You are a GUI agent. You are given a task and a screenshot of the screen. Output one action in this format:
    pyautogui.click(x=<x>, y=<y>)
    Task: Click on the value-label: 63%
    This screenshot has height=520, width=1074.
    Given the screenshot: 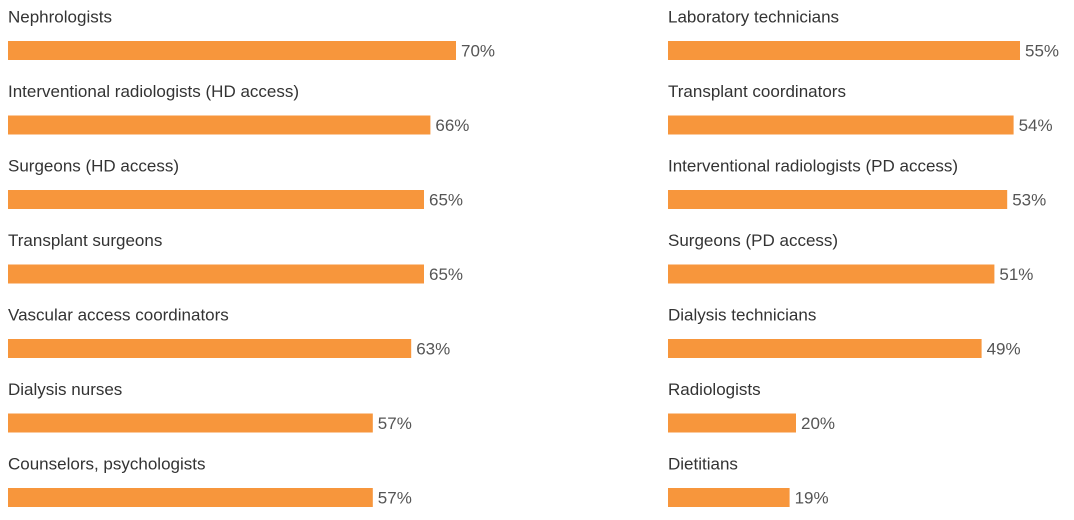 What is the action you would take?
    pyautogui.click(x=433, y=348)
    